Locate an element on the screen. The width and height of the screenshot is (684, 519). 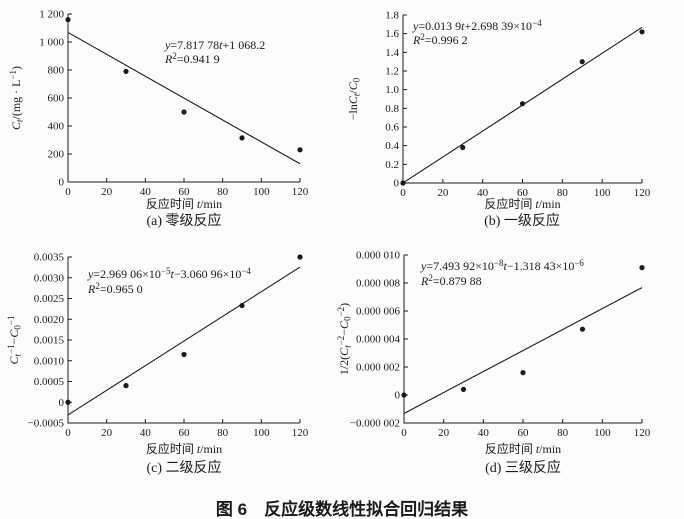
panel-c-xtick-label: 120 is located at coordinates (300, 433).